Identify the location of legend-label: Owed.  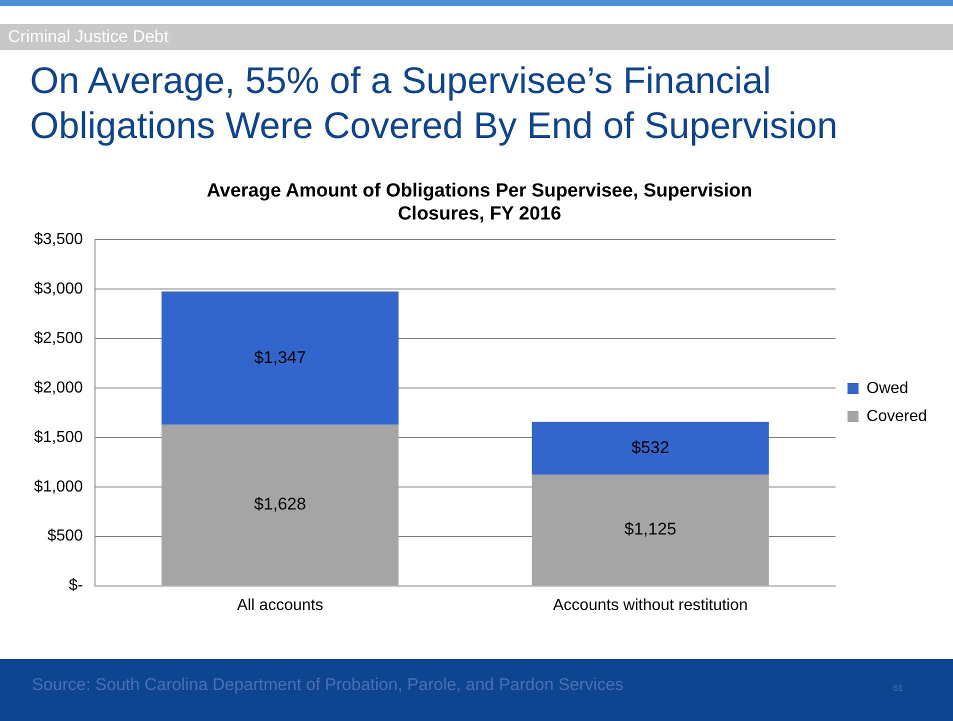
(887, 388).